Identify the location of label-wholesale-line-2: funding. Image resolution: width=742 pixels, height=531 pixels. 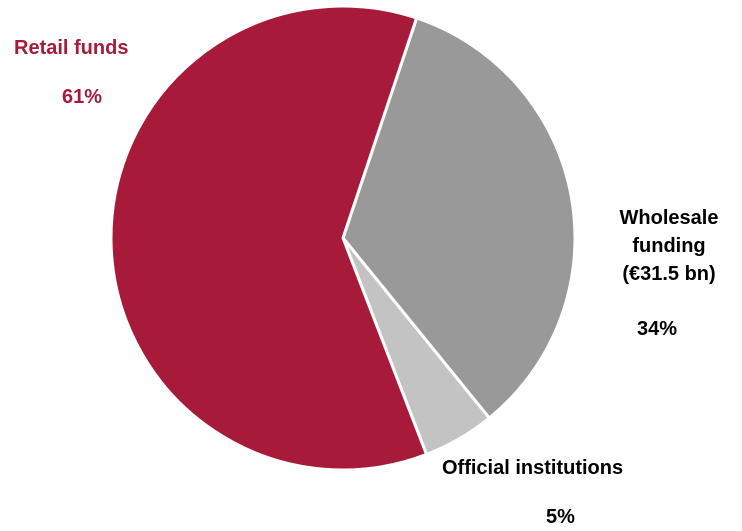
(669, 246).